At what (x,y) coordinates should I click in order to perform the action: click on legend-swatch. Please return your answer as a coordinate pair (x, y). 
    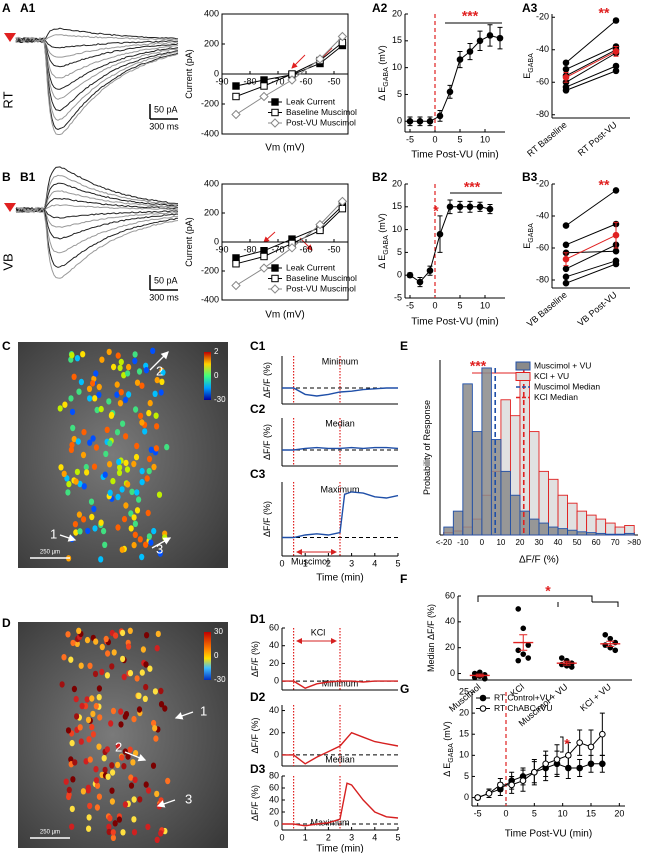
    Looking at the image, I should click on (523, 366).